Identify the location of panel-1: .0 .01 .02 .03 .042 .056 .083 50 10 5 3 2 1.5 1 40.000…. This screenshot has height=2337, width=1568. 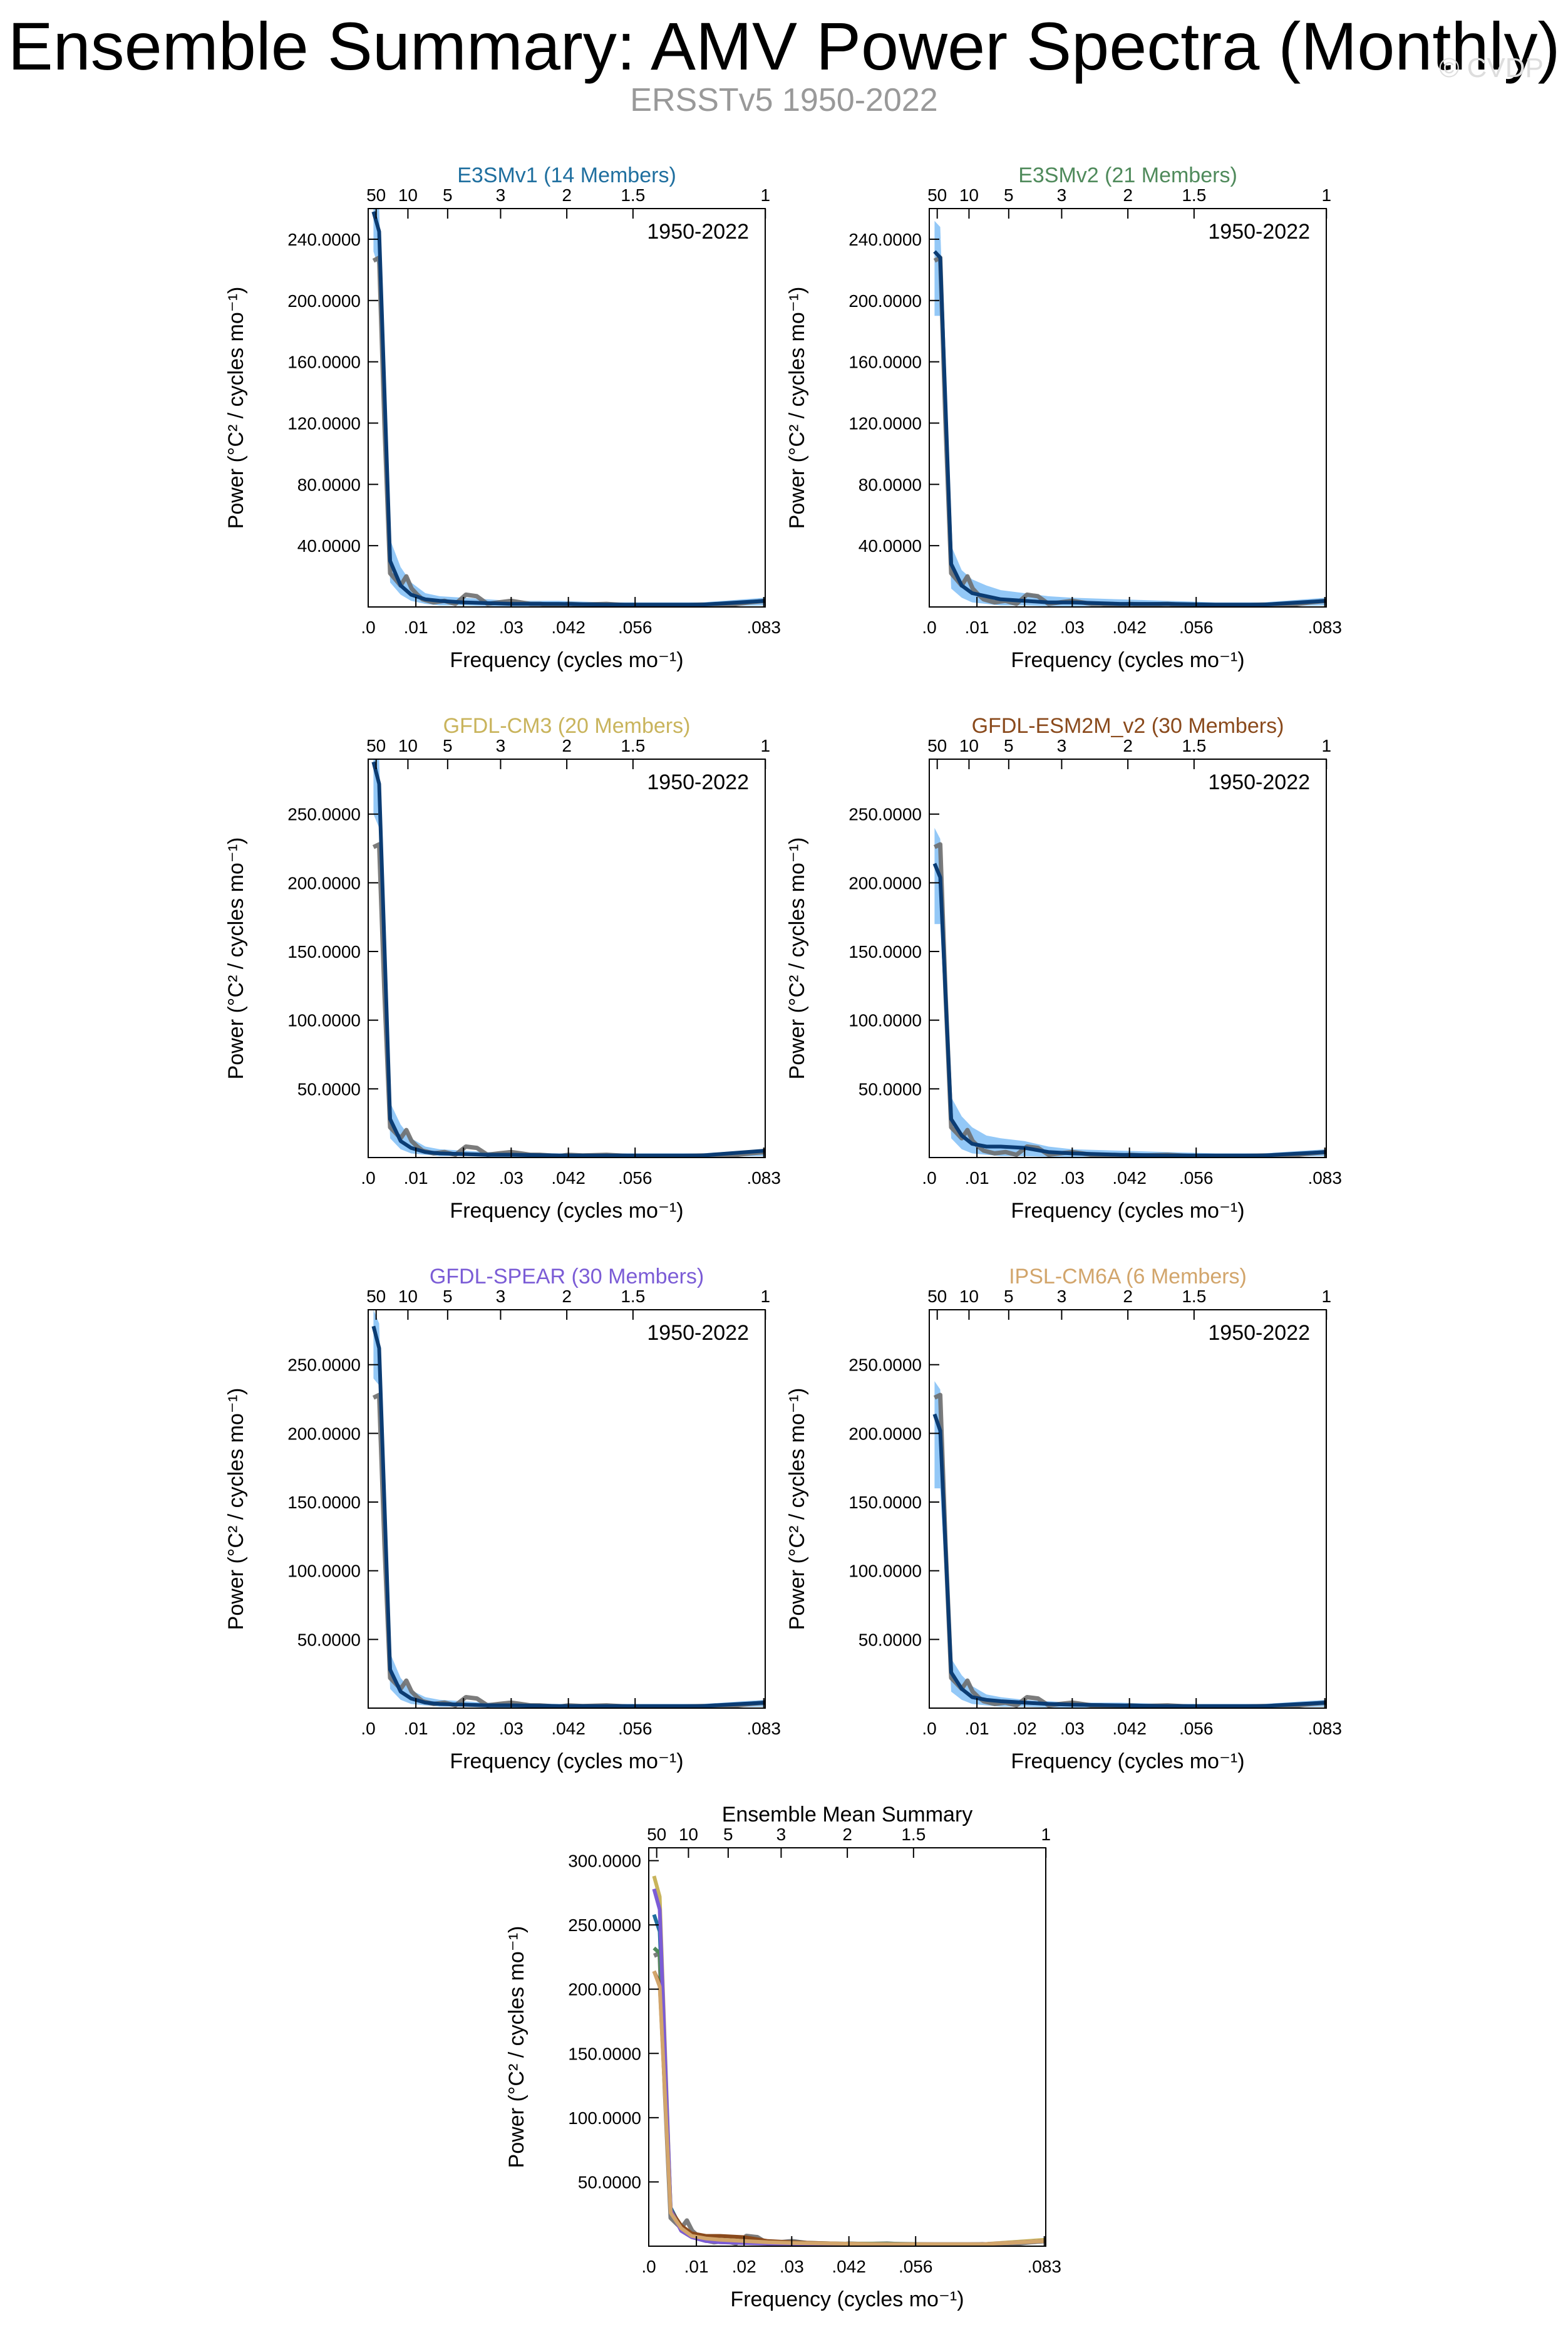
(502, 418).